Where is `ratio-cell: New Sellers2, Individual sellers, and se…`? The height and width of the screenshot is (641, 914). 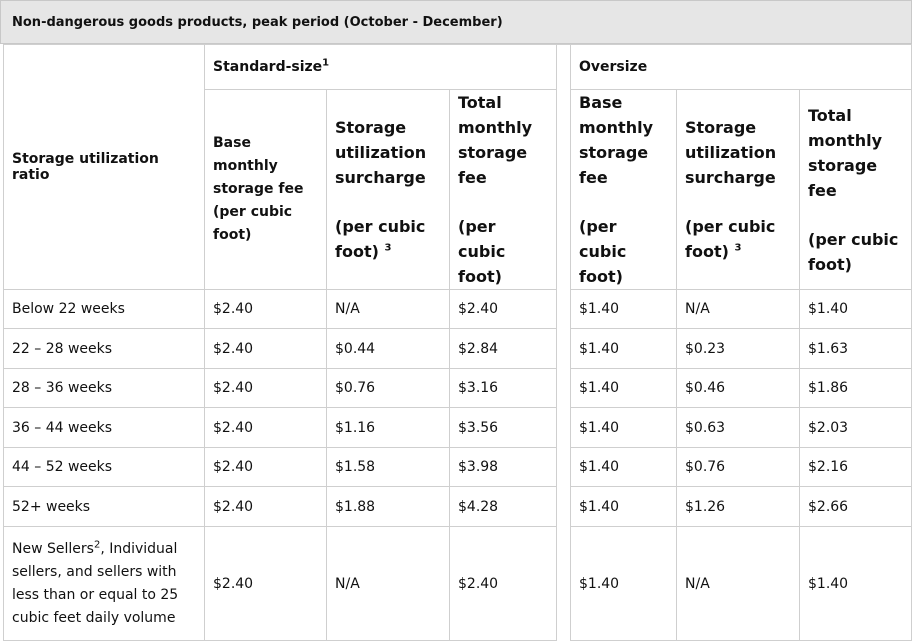 ratio-cell: New Sellers2, Individual sellers, and se… is located at coordinates (104, 583).